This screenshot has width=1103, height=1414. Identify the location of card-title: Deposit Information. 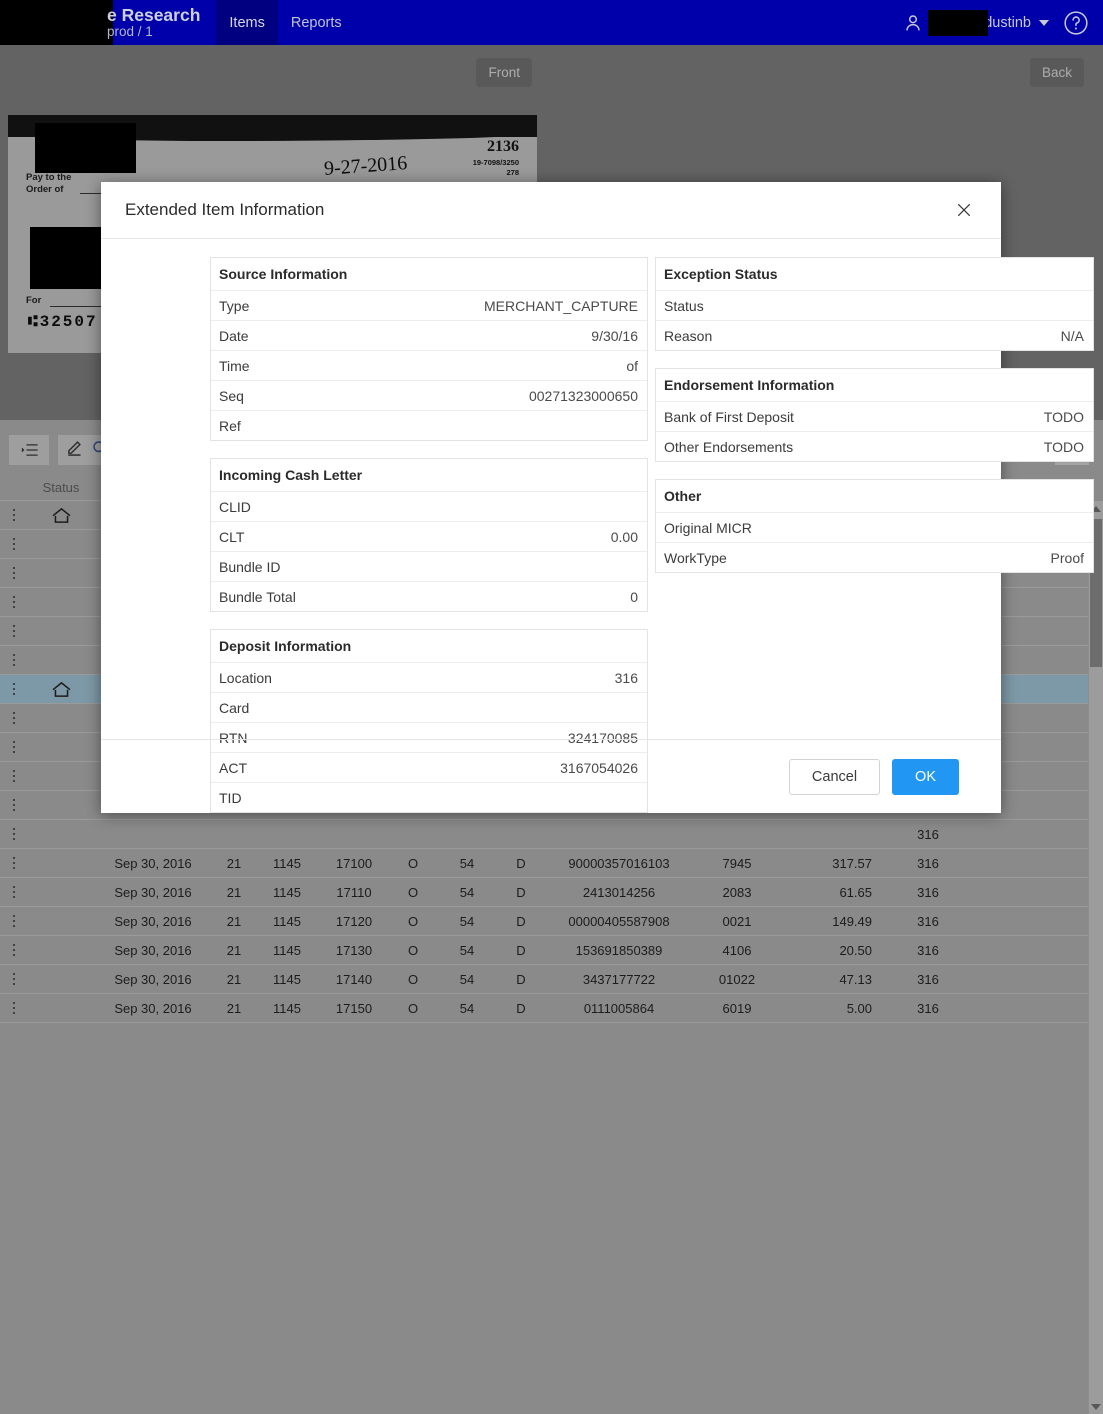
(429, 646).